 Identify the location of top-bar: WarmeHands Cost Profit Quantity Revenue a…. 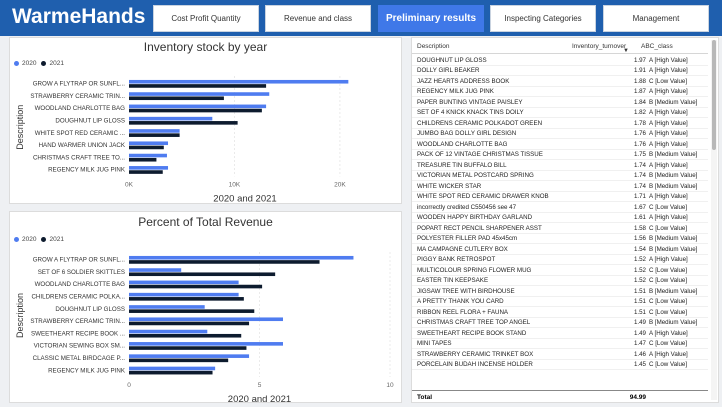
(361, 18).